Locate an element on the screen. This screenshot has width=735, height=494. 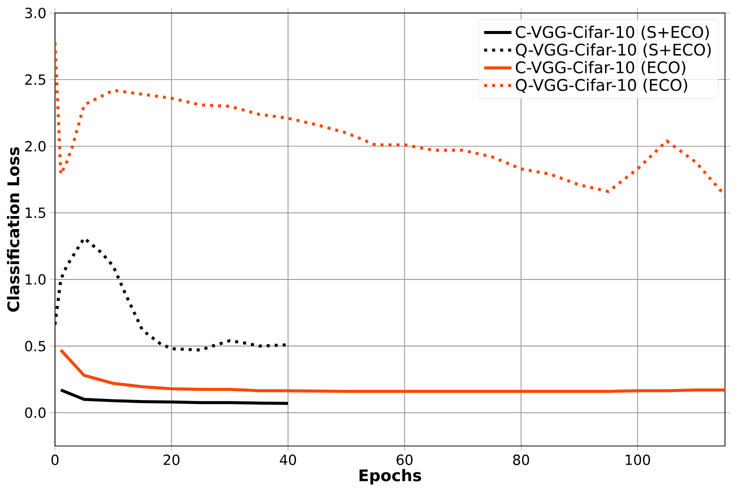
y-tick-label: 3.0 is located at coordinates (35, 13).